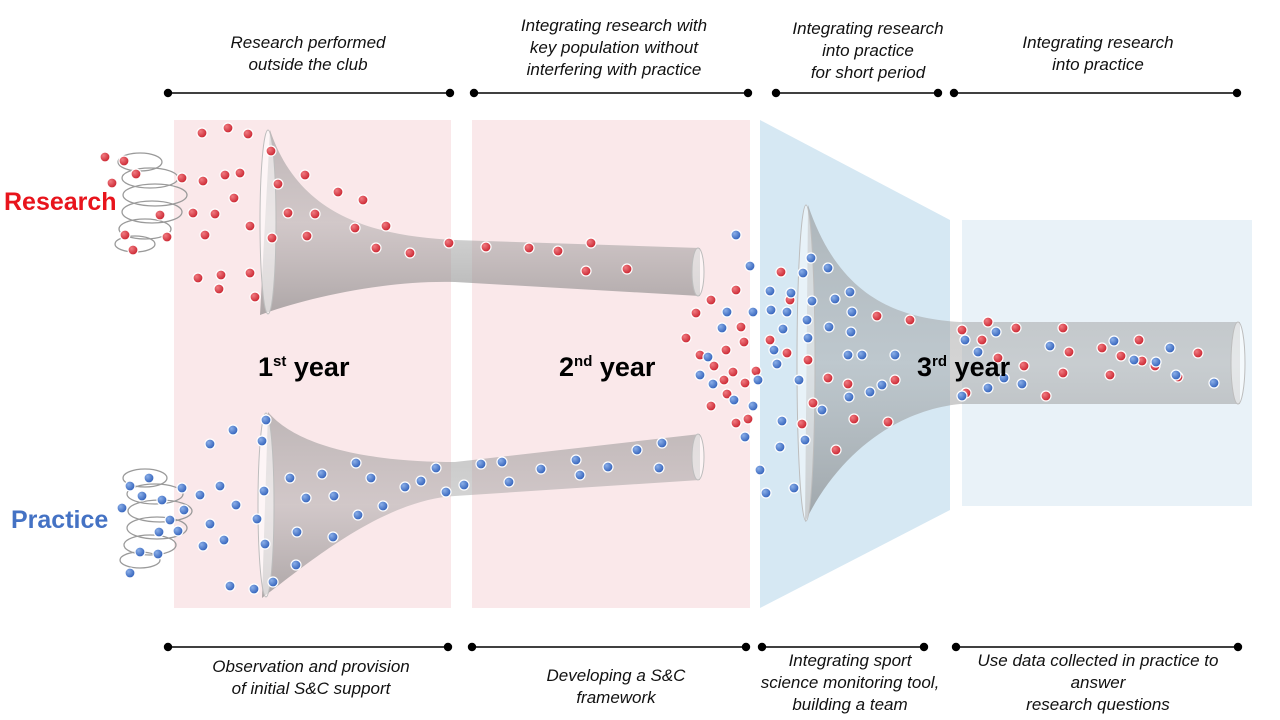  Describe the element at coordinates (481, 505) in the screenshot. I see `practice-funnel` at that location.